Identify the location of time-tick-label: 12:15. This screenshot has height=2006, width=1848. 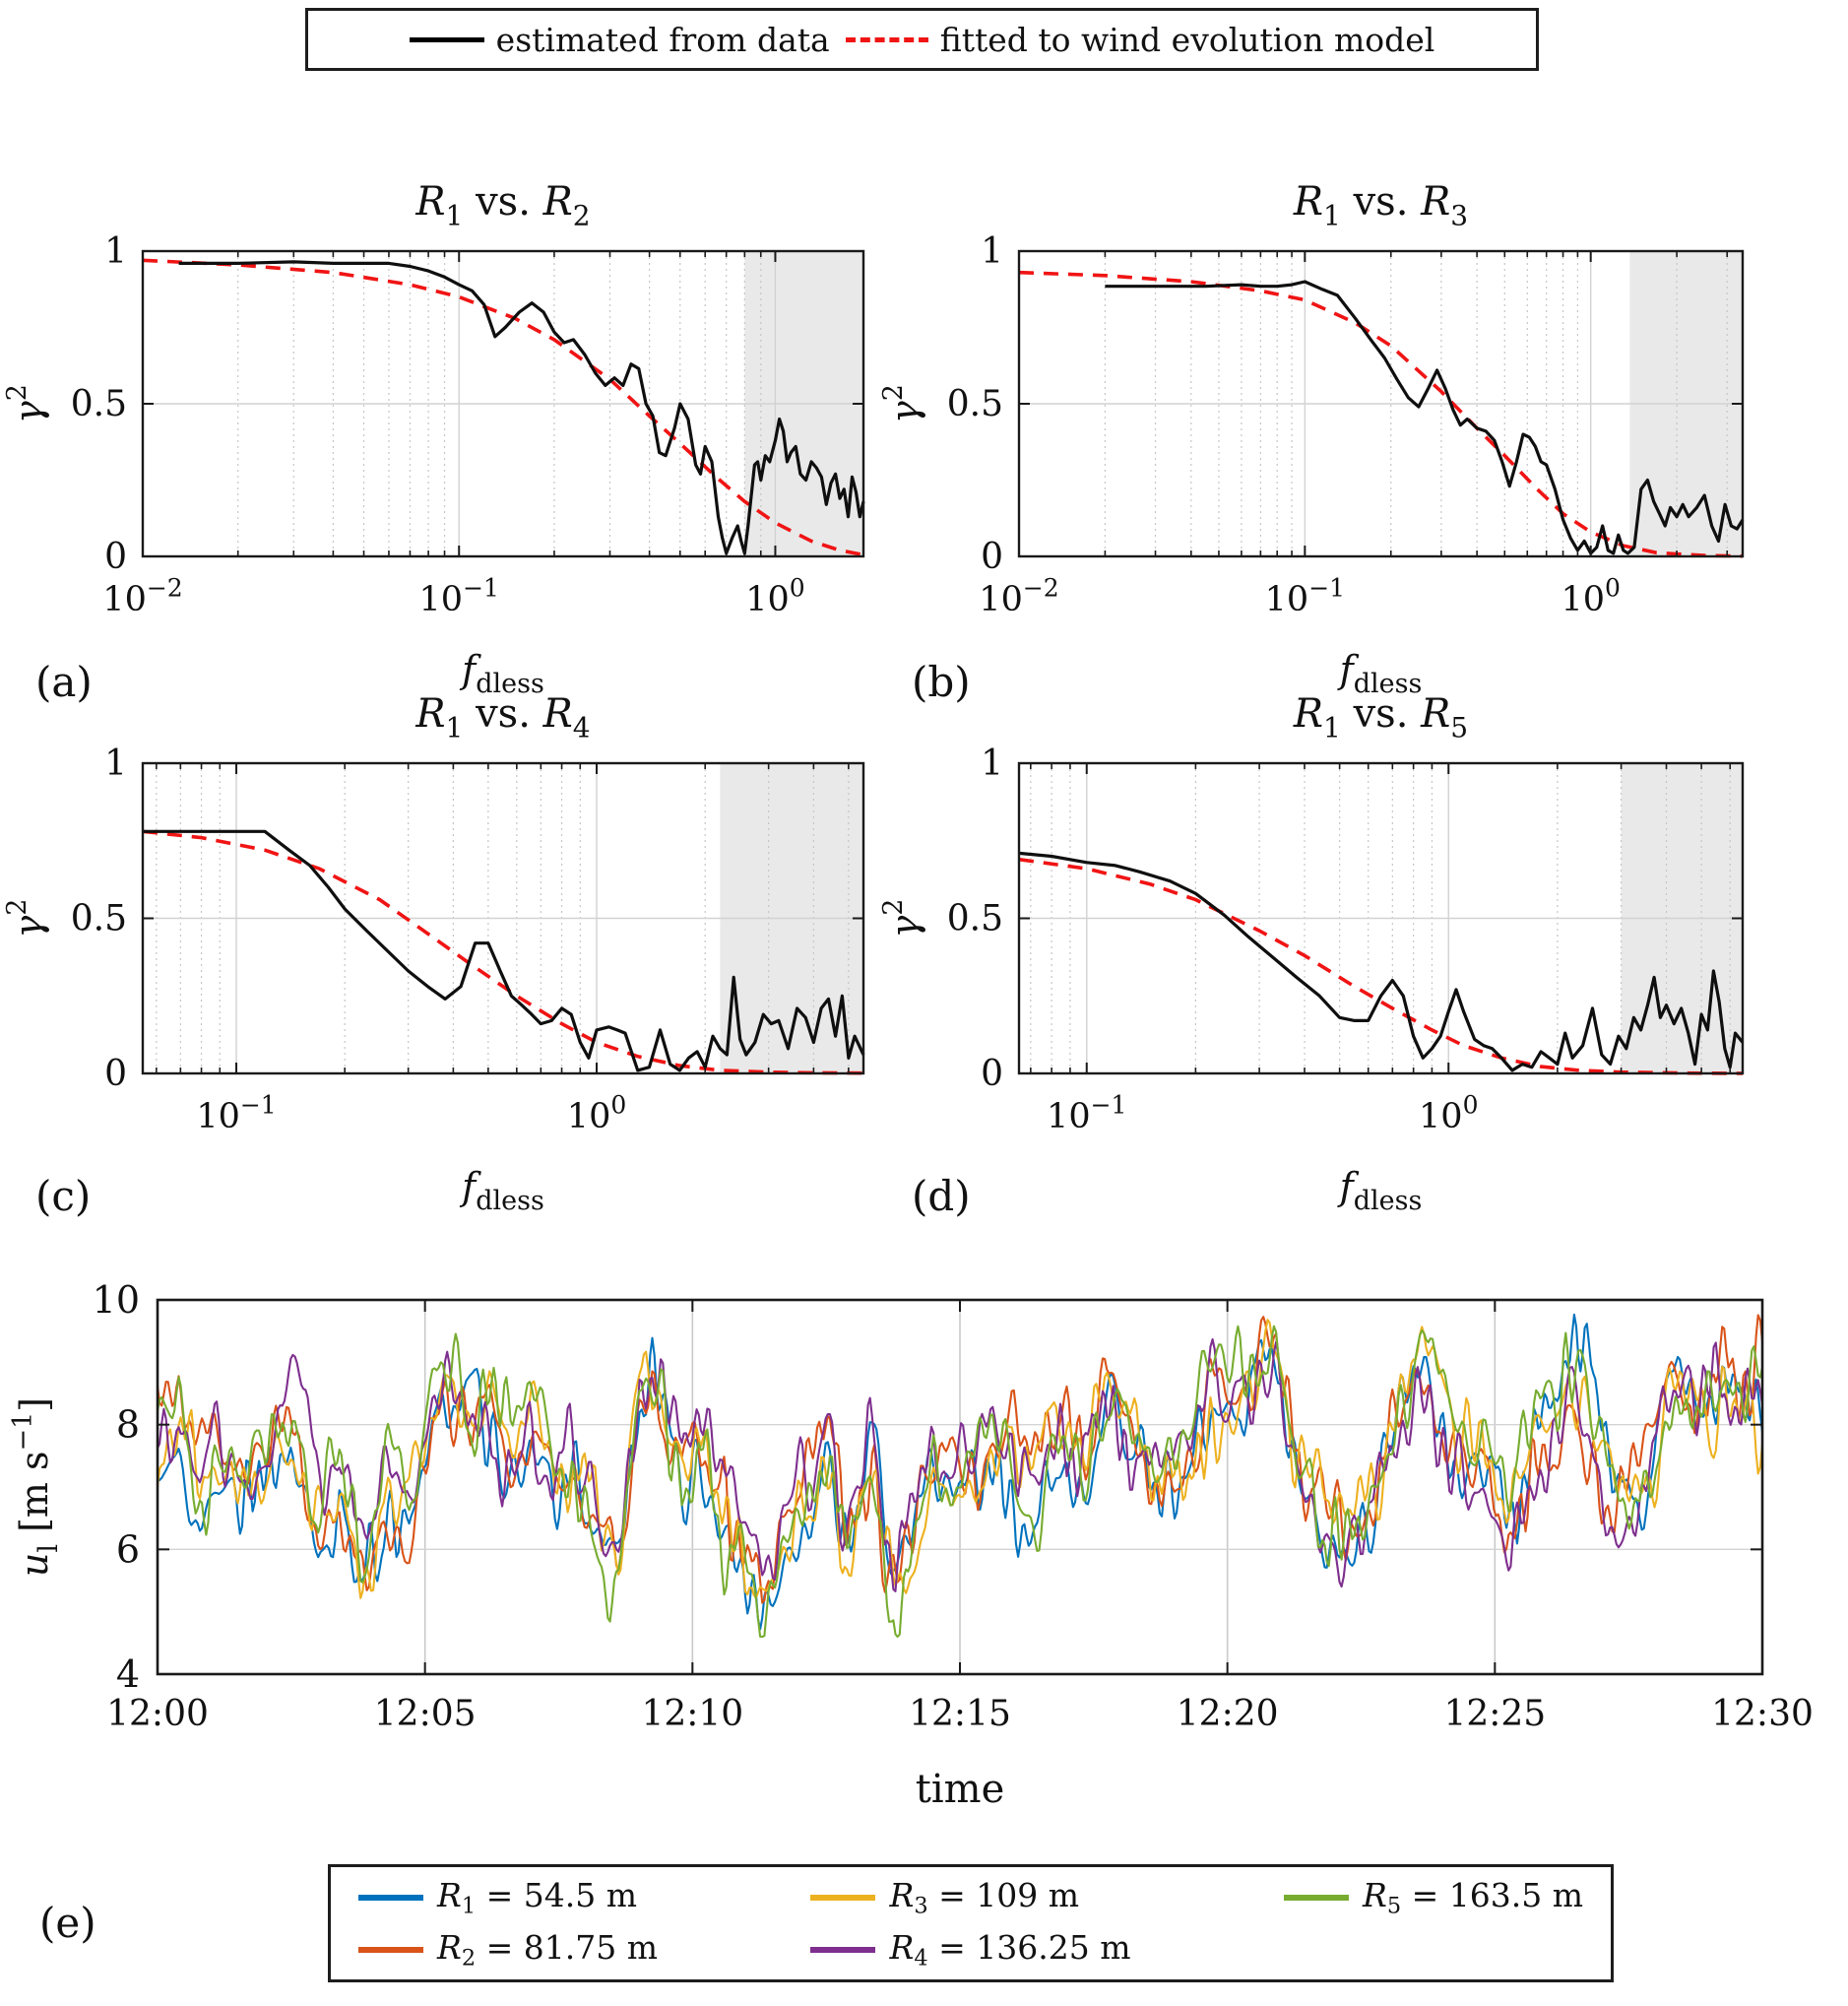
(960, 1714).